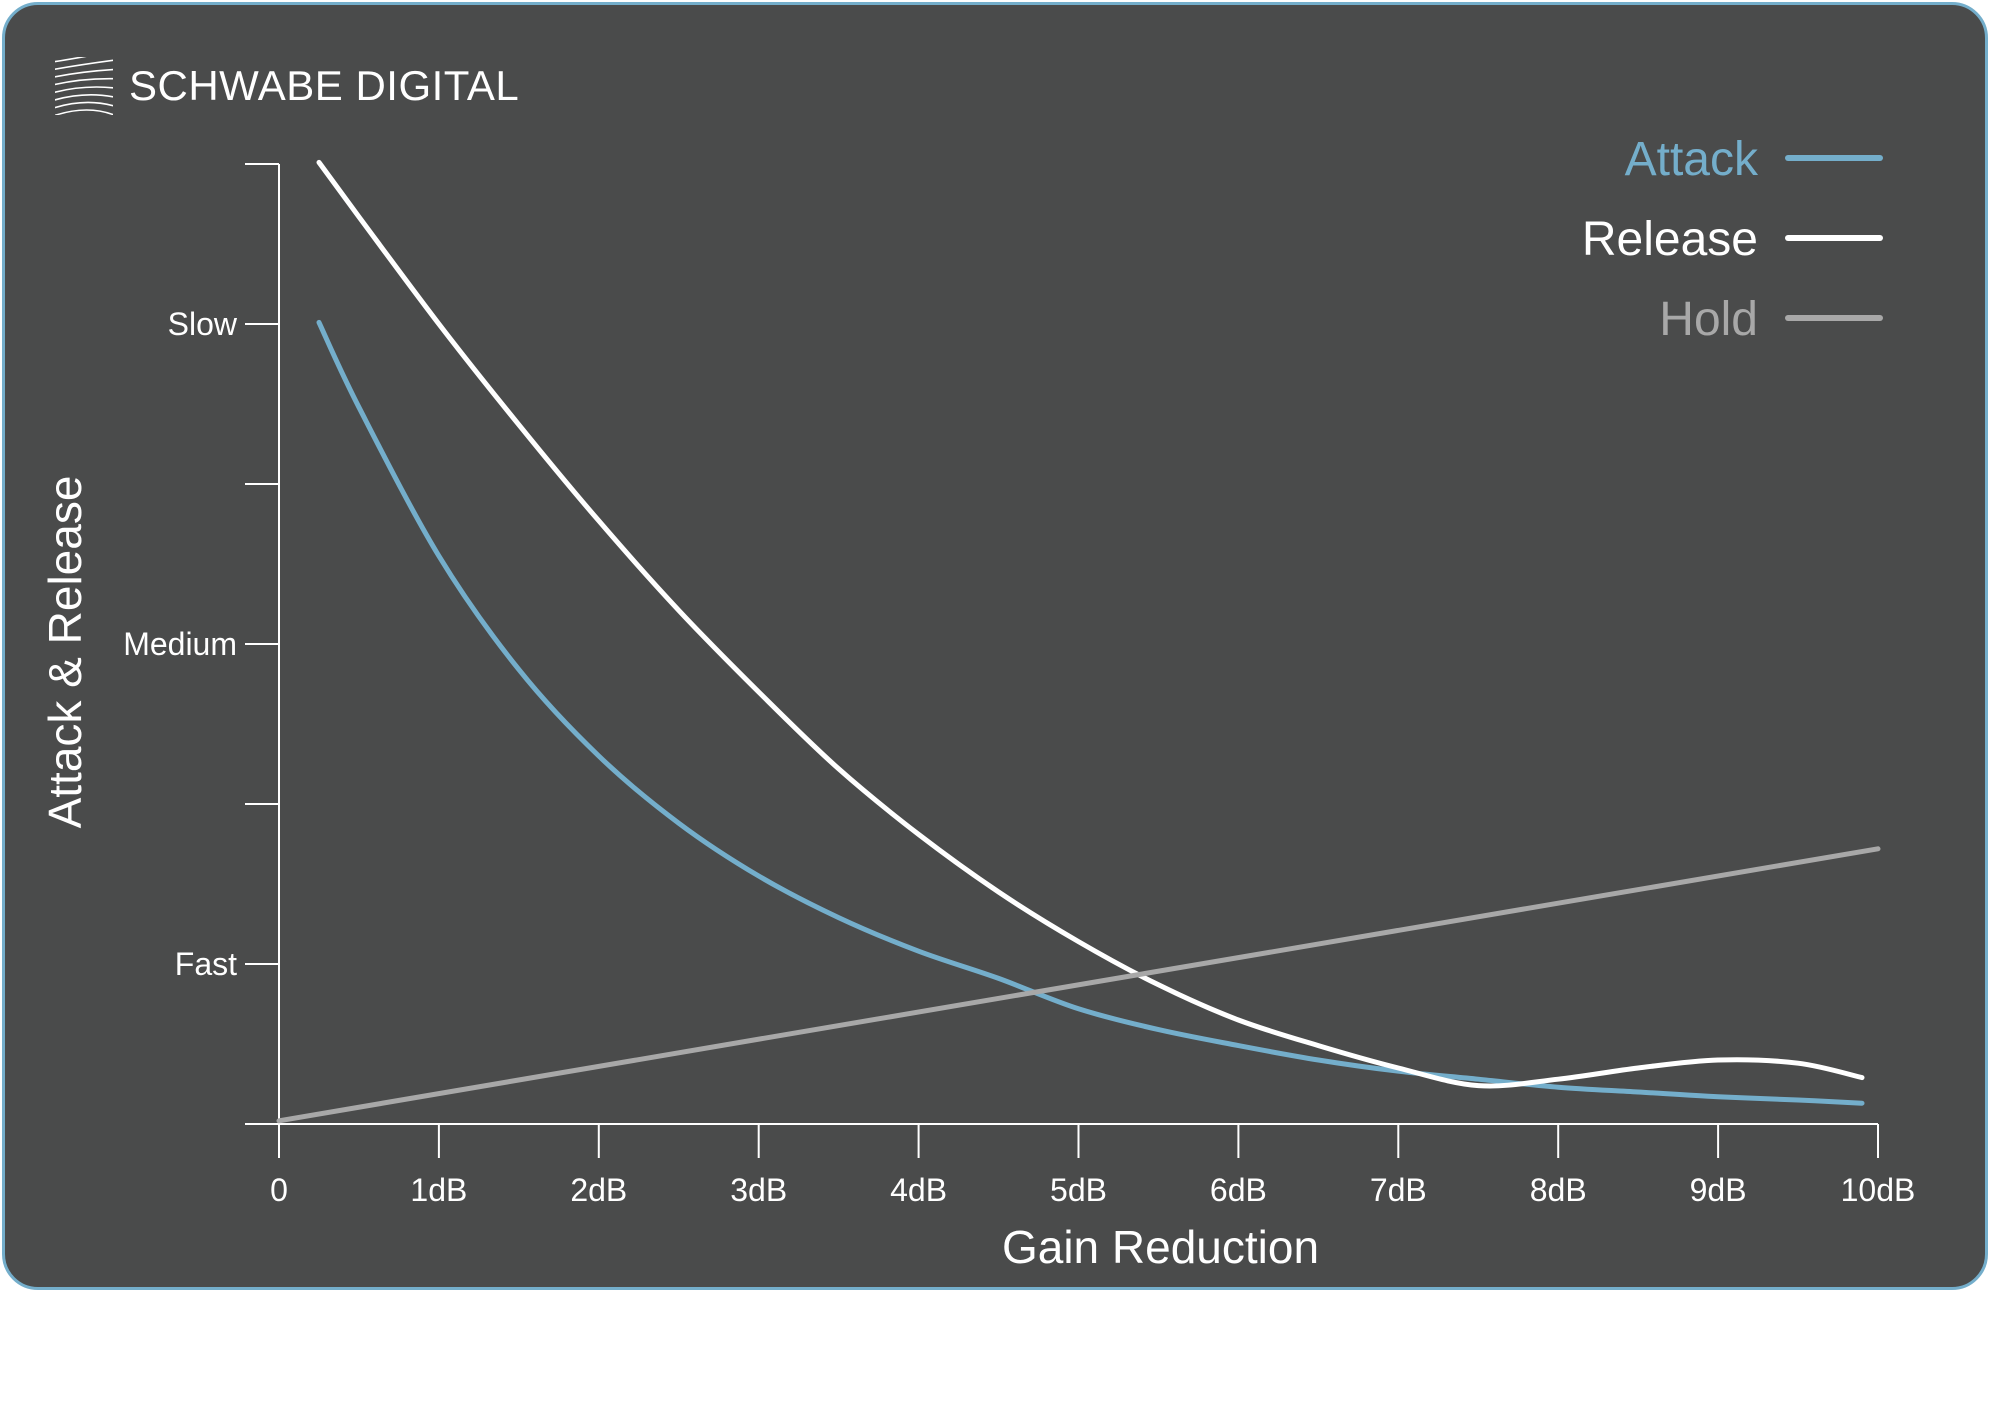  I want to click on legend-label-attack: Attack, so click(1692, 159).